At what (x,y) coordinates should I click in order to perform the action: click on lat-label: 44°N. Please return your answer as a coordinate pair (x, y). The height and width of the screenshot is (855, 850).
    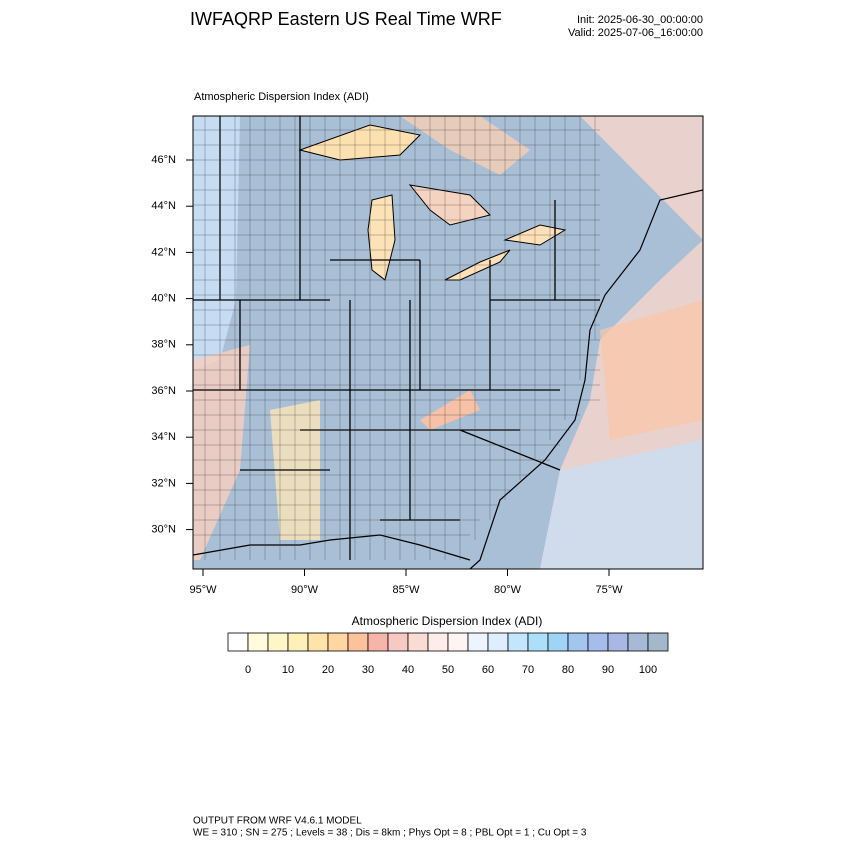
    Looking at the image, I should click on (163, 206).